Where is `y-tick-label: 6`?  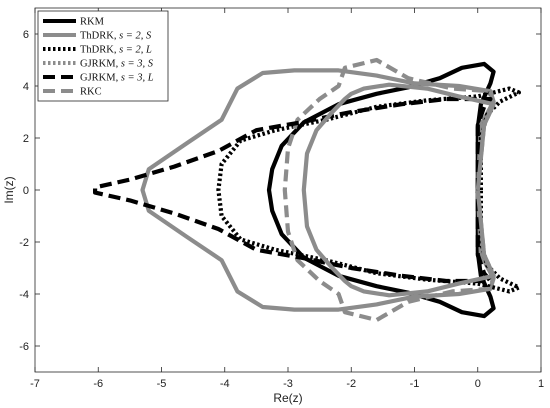 y-tick-label: 6 is located at coordinates (26, 35).